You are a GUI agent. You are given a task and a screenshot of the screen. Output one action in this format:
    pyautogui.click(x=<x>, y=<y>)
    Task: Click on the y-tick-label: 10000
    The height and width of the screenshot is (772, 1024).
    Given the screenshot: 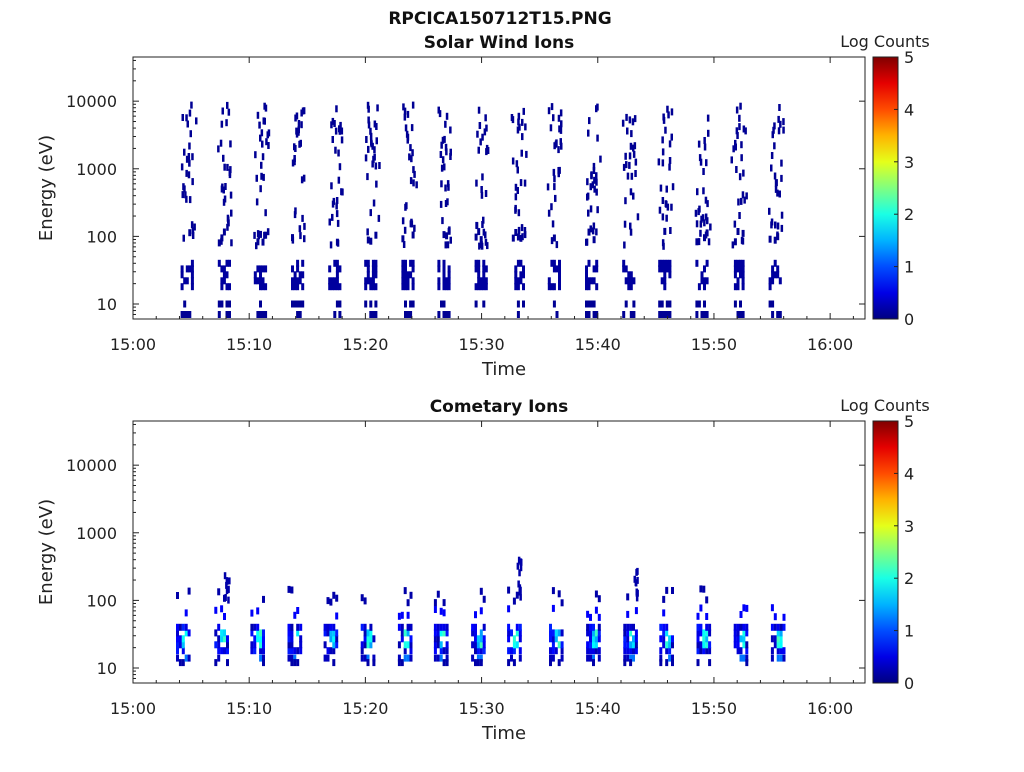 What is the action you would take?
    pyautogui.click(x=91, y=101)
    